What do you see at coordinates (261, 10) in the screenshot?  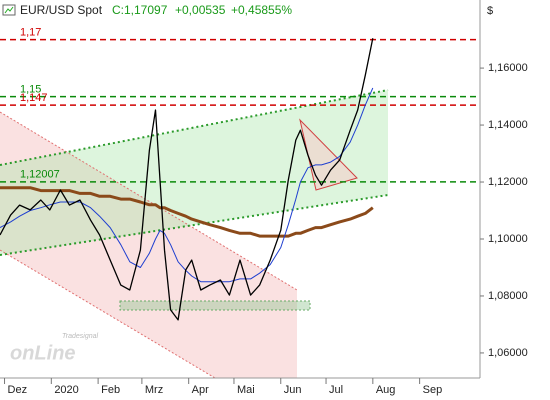 I see `change-pct: +0,45855%` at bounding box center [261, 10].